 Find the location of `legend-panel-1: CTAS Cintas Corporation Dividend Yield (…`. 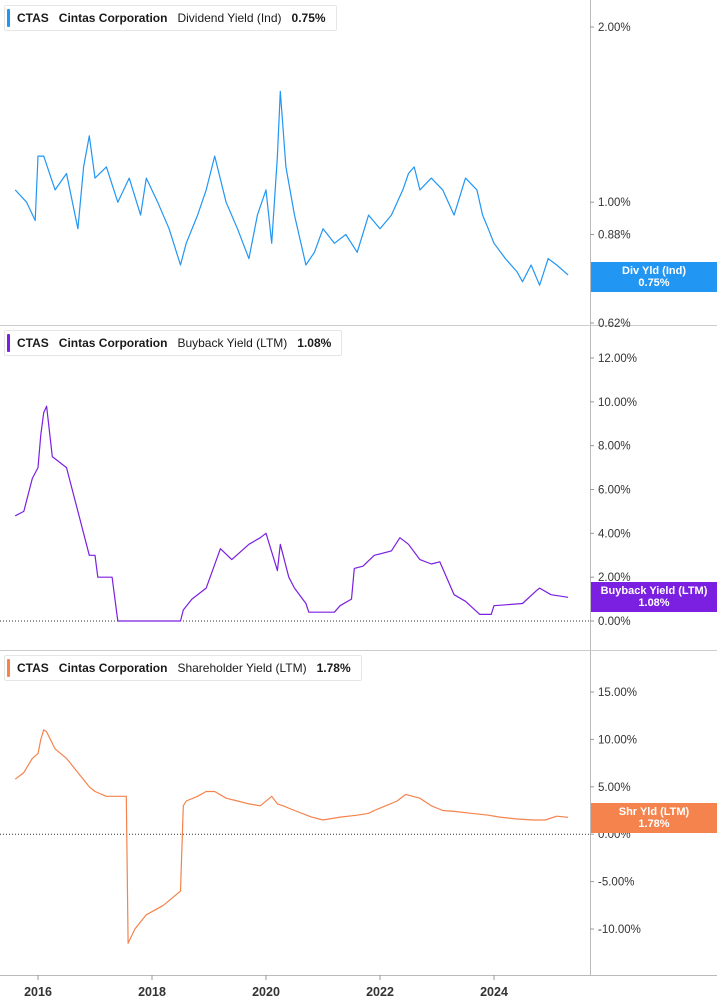

legend-panel-1: CTAS Cintas Corporation Dividend Yield (… is located at coordinates (170, 18).